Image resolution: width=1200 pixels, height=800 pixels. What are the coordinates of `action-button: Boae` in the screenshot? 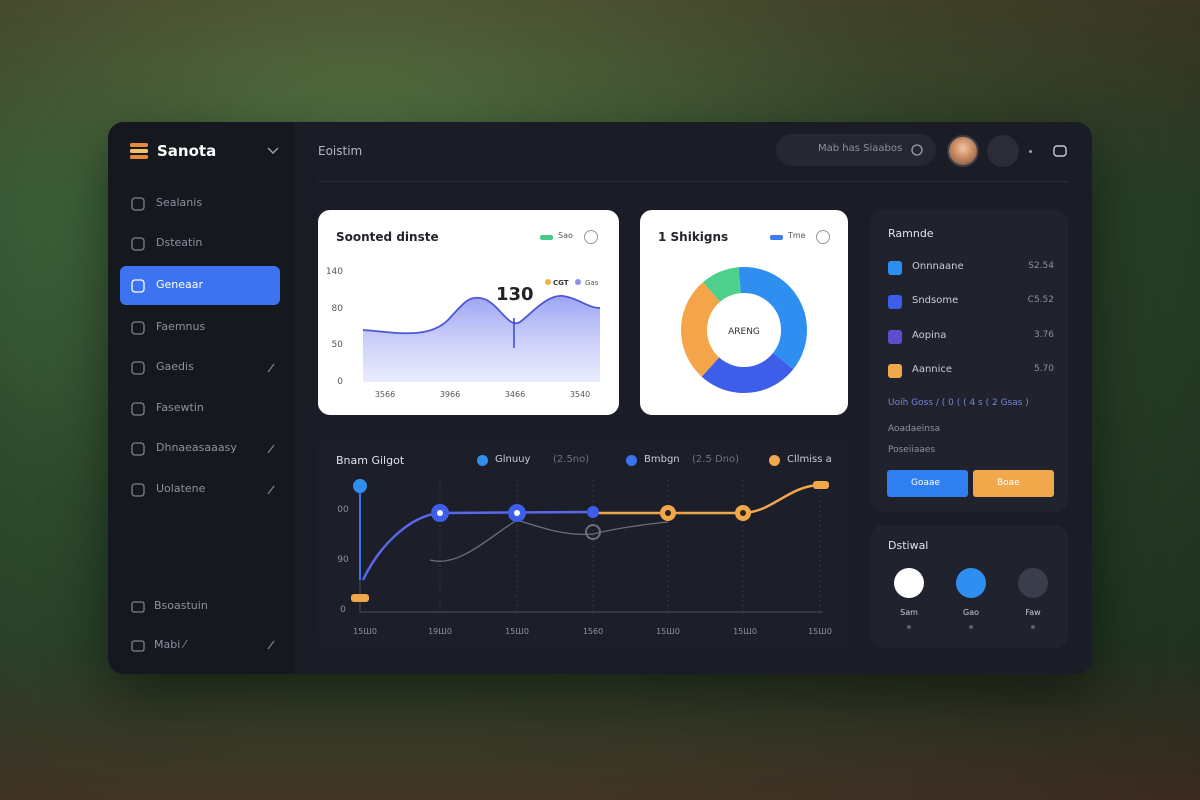 It's located at (1013, 483).